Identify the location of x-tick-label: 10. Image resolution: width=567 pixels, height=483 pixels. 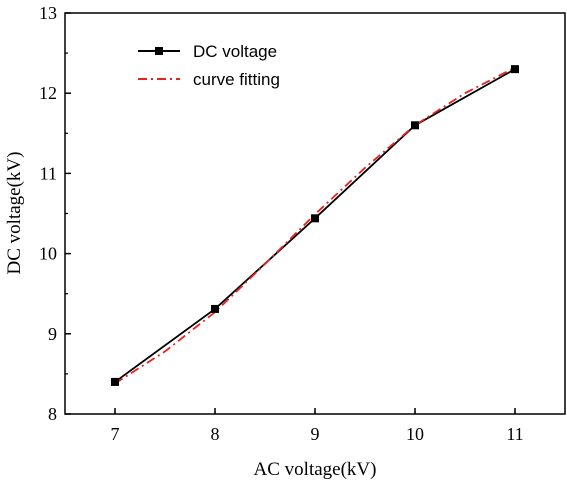
(415, 434).